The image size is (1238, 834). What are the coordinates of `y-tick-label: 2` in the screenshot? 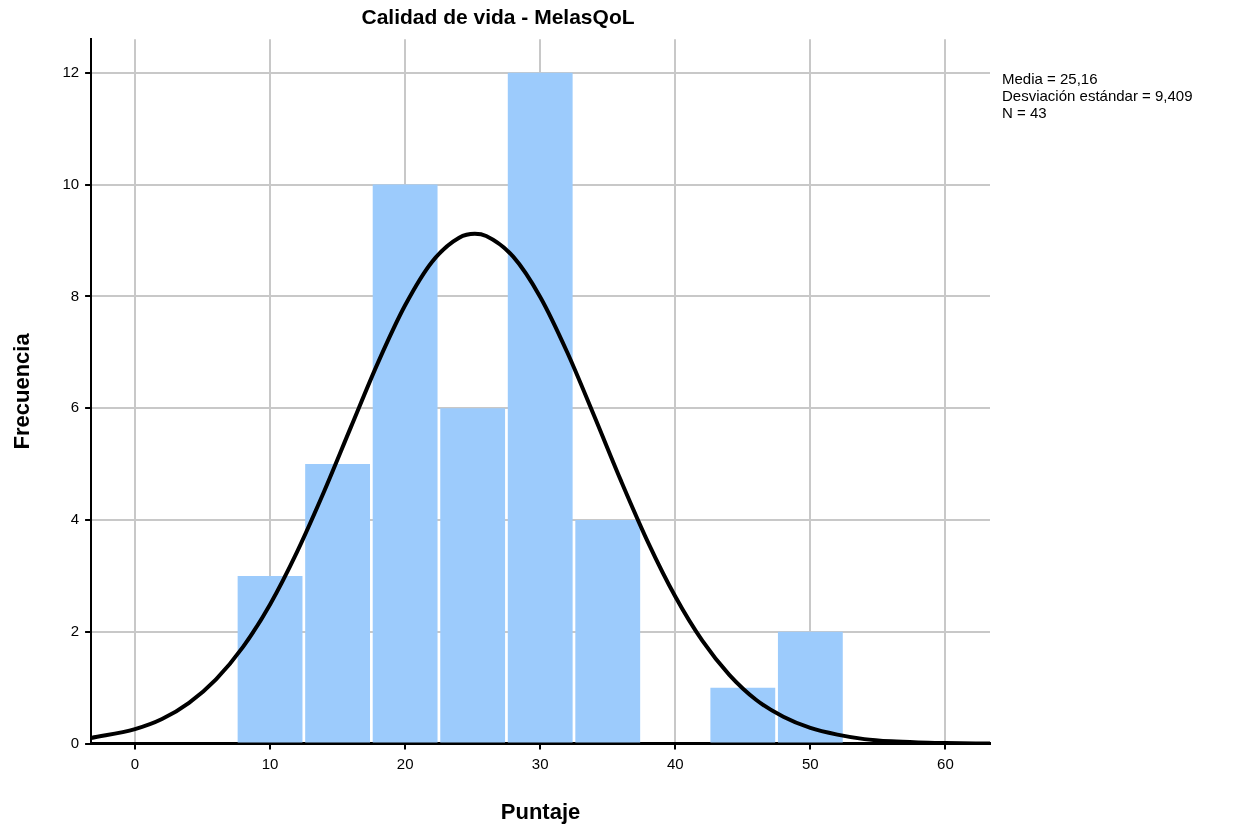 It's located at (75, 630).